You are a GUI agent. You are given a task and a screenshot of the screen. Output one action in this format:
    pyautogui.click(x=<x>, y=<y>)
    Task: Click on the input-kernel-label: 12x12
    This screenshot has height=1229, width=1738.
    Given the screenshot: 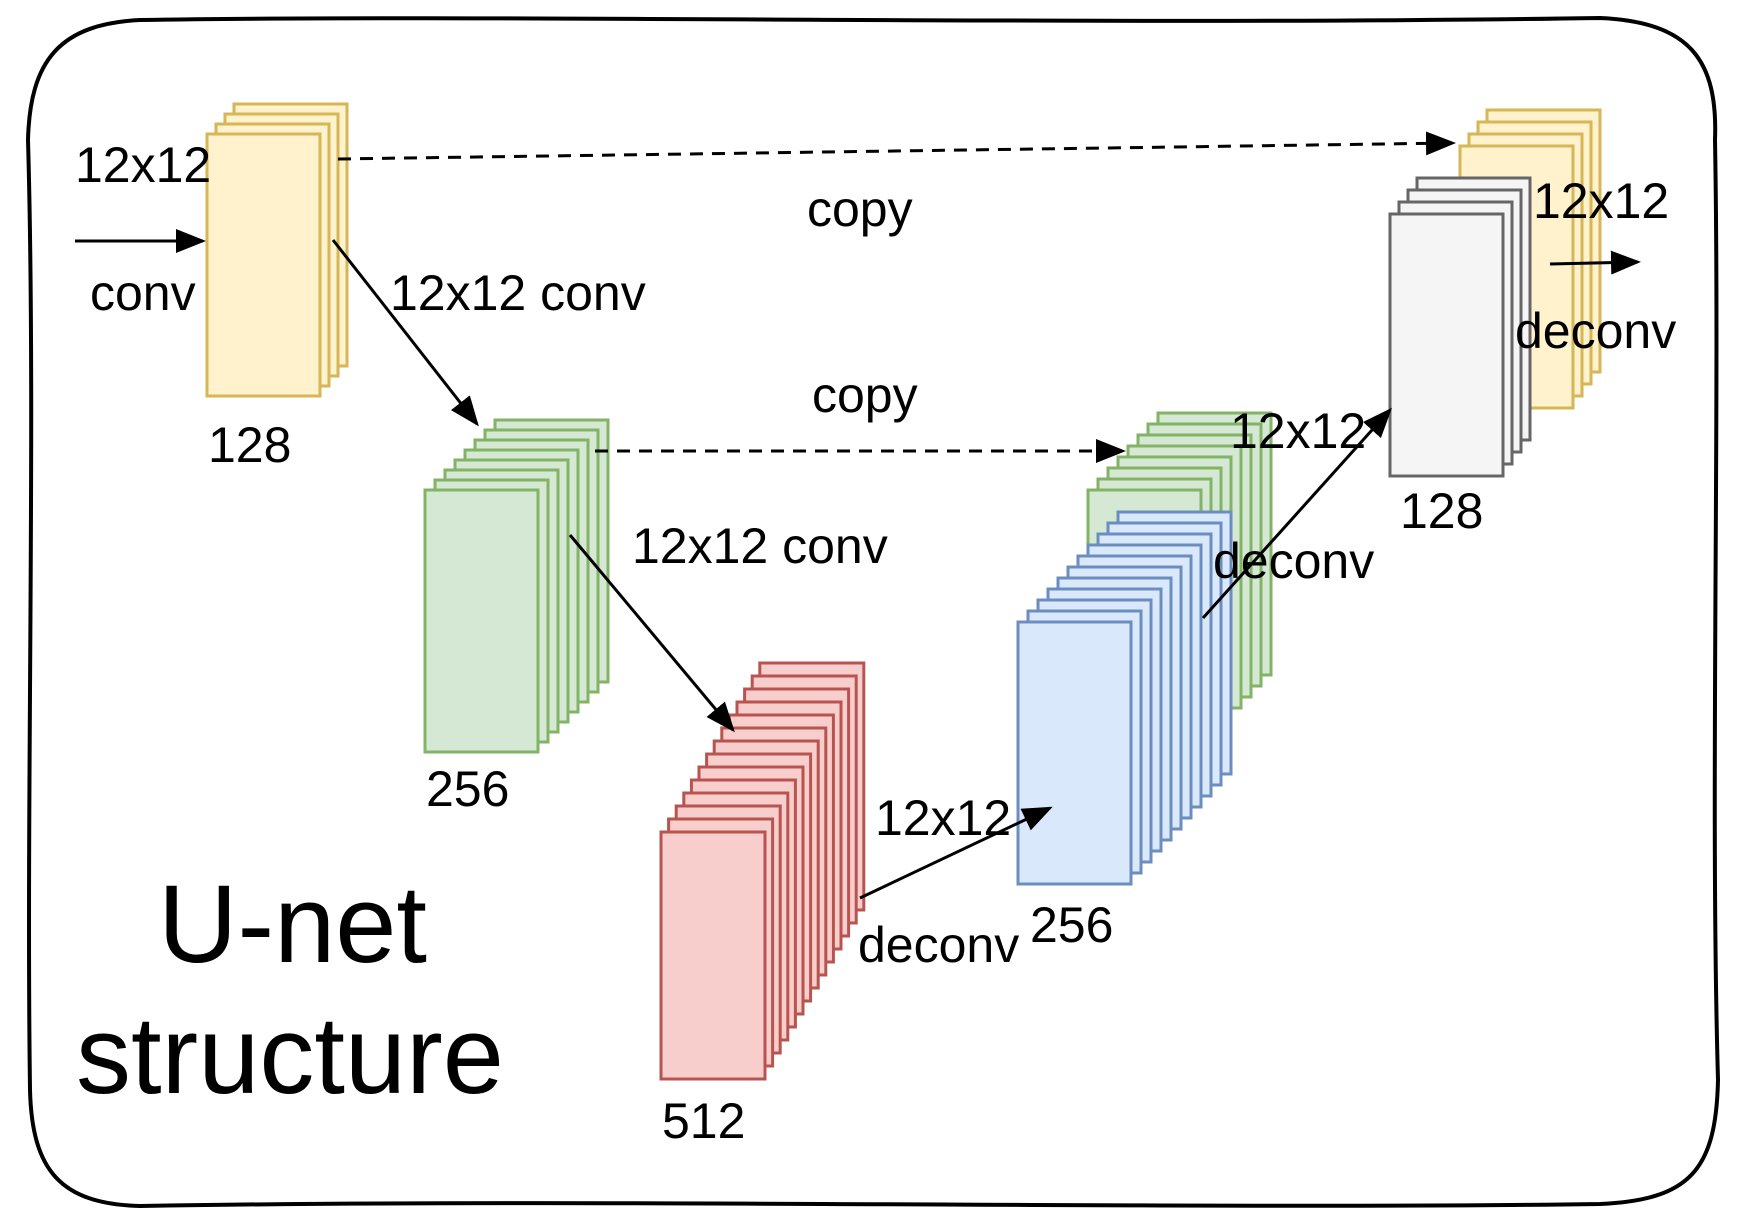 What is the action you would take?
    pyautogui.click(x=143, y=165)
    